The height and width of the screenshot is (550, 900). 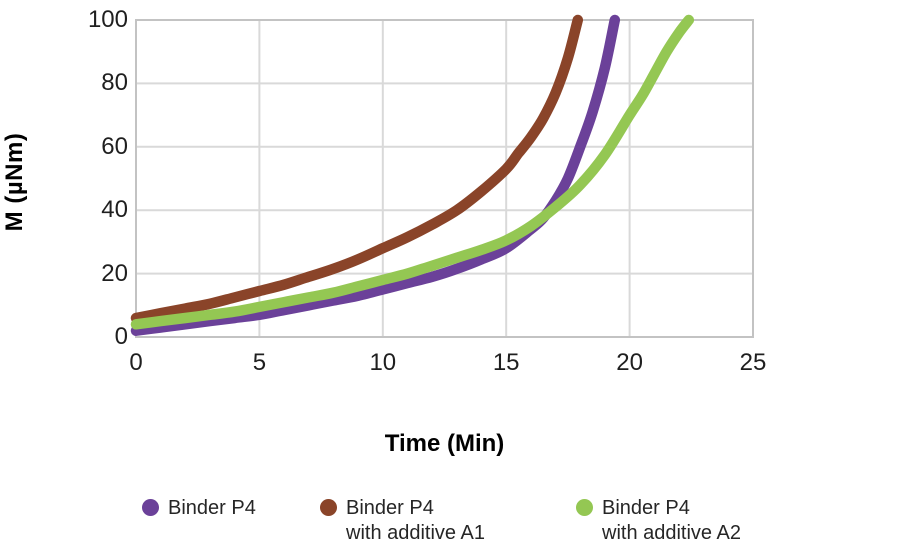 What do you see at coordinates (150, 507) in the screenshot?
I see `legend-marker-binder-p4-icon` at bounding box center [150, 507].